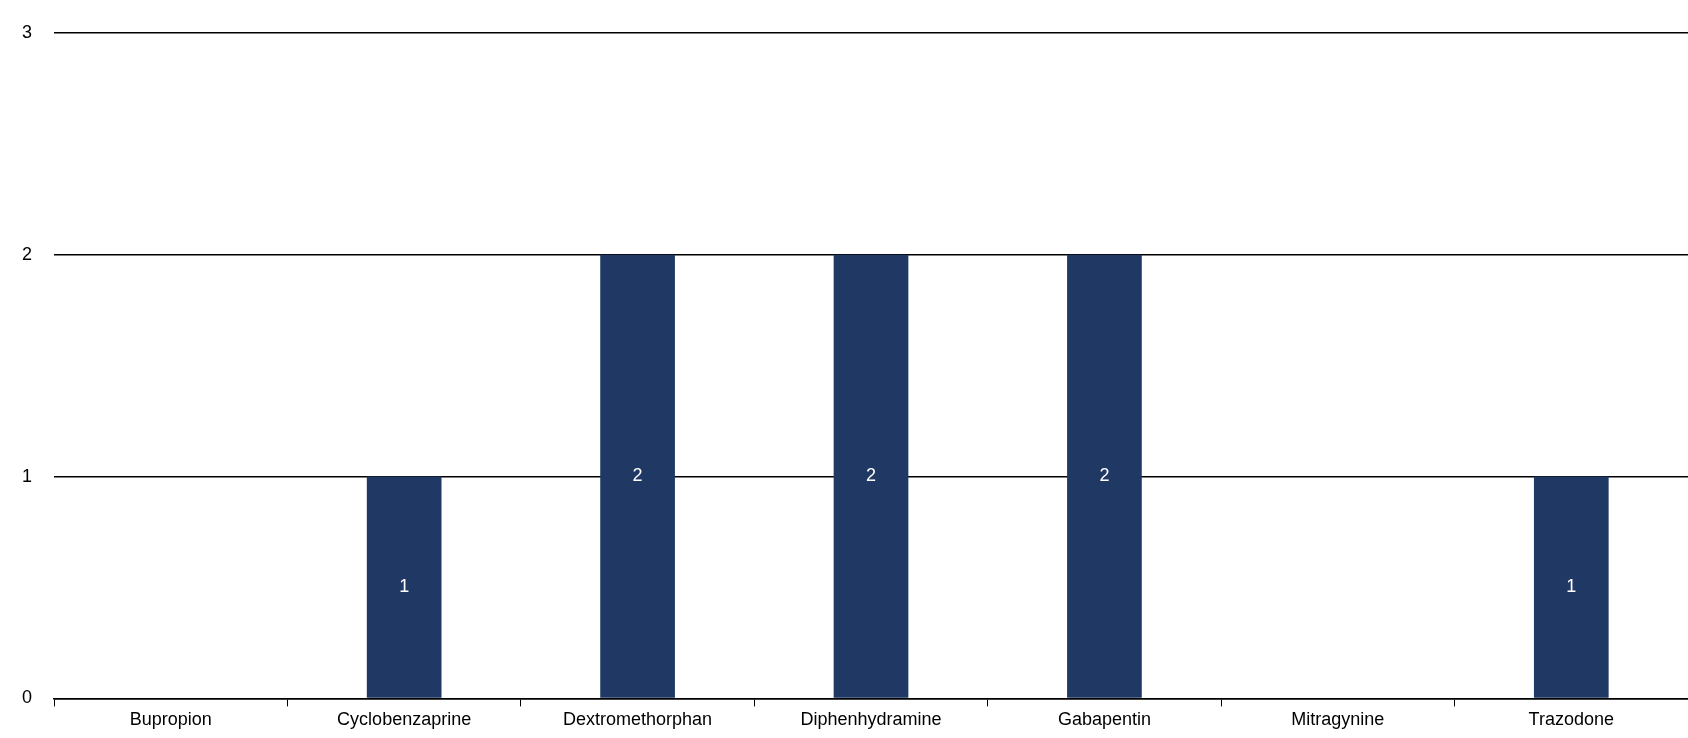  What do you see at coordinates (1104, 719) in the screenshot?
I see `x-tick-label: Gabapentin` at bounding box center [1104, 719].